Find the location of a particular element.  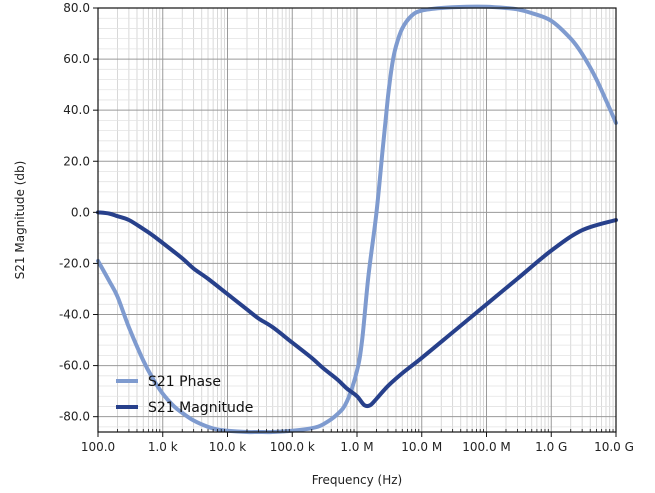

legend-label-s21-phase: S21 Phase is located at coordinates (184, 382).